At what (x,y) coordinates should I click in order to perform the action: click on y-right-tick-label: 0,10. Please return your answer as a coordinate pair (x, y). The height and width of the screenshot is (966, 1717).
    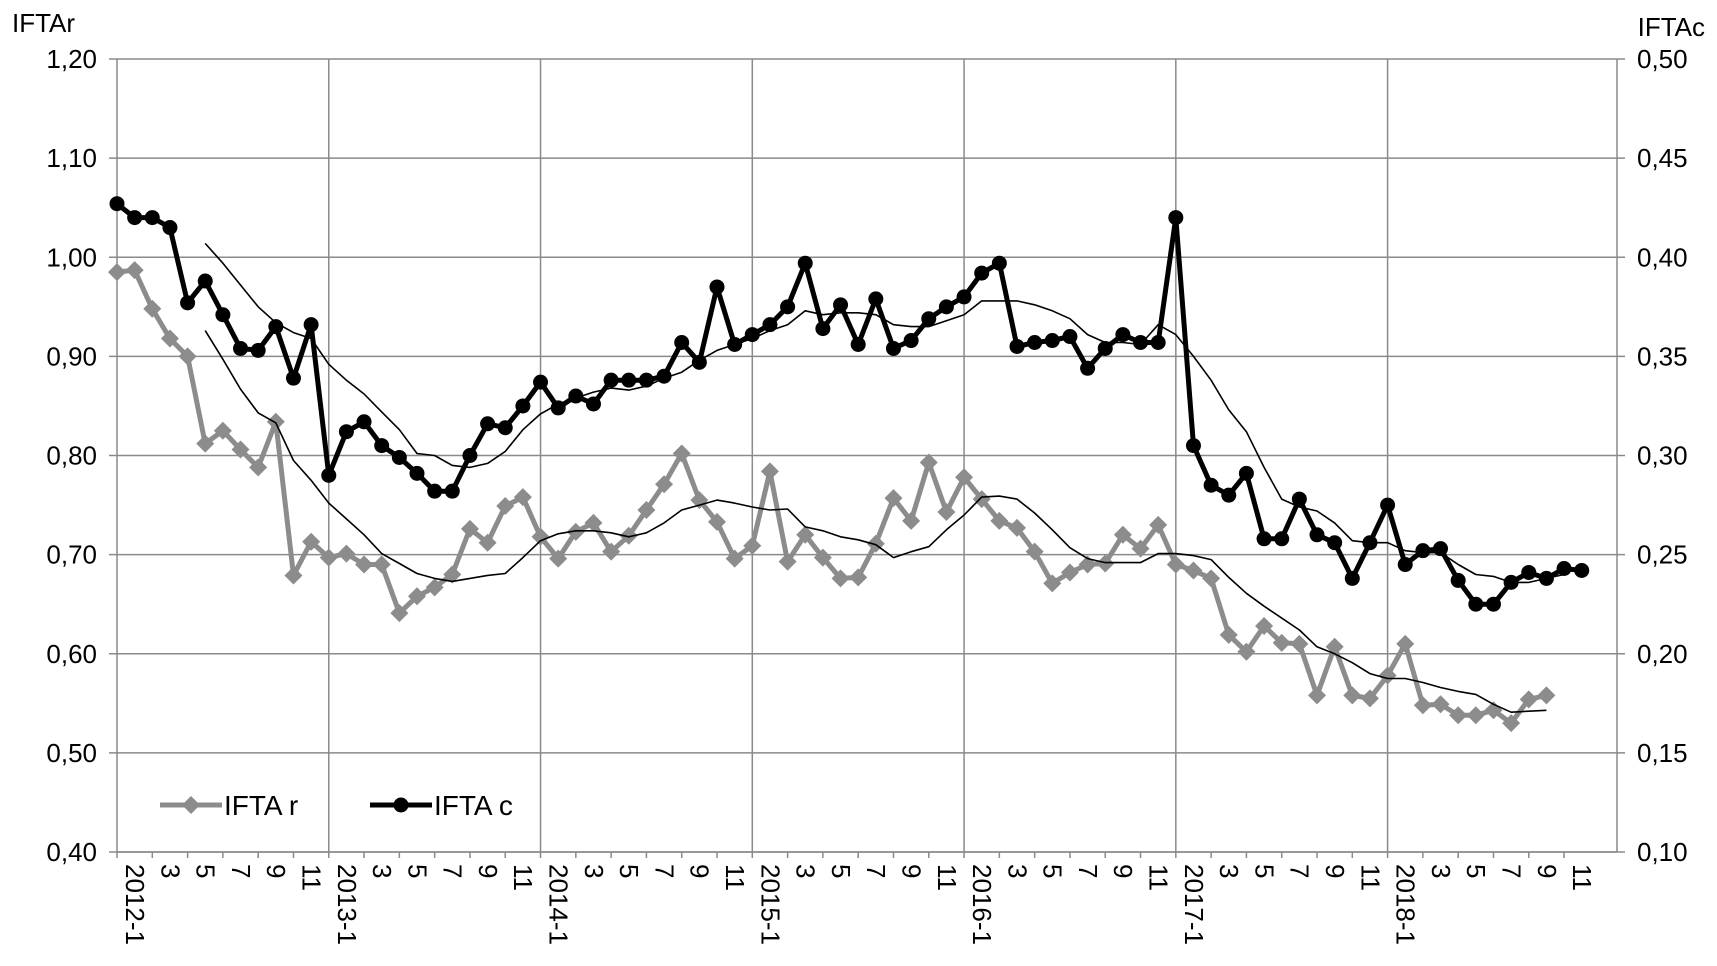
    Looking at the image, I should click on (1662, 852).